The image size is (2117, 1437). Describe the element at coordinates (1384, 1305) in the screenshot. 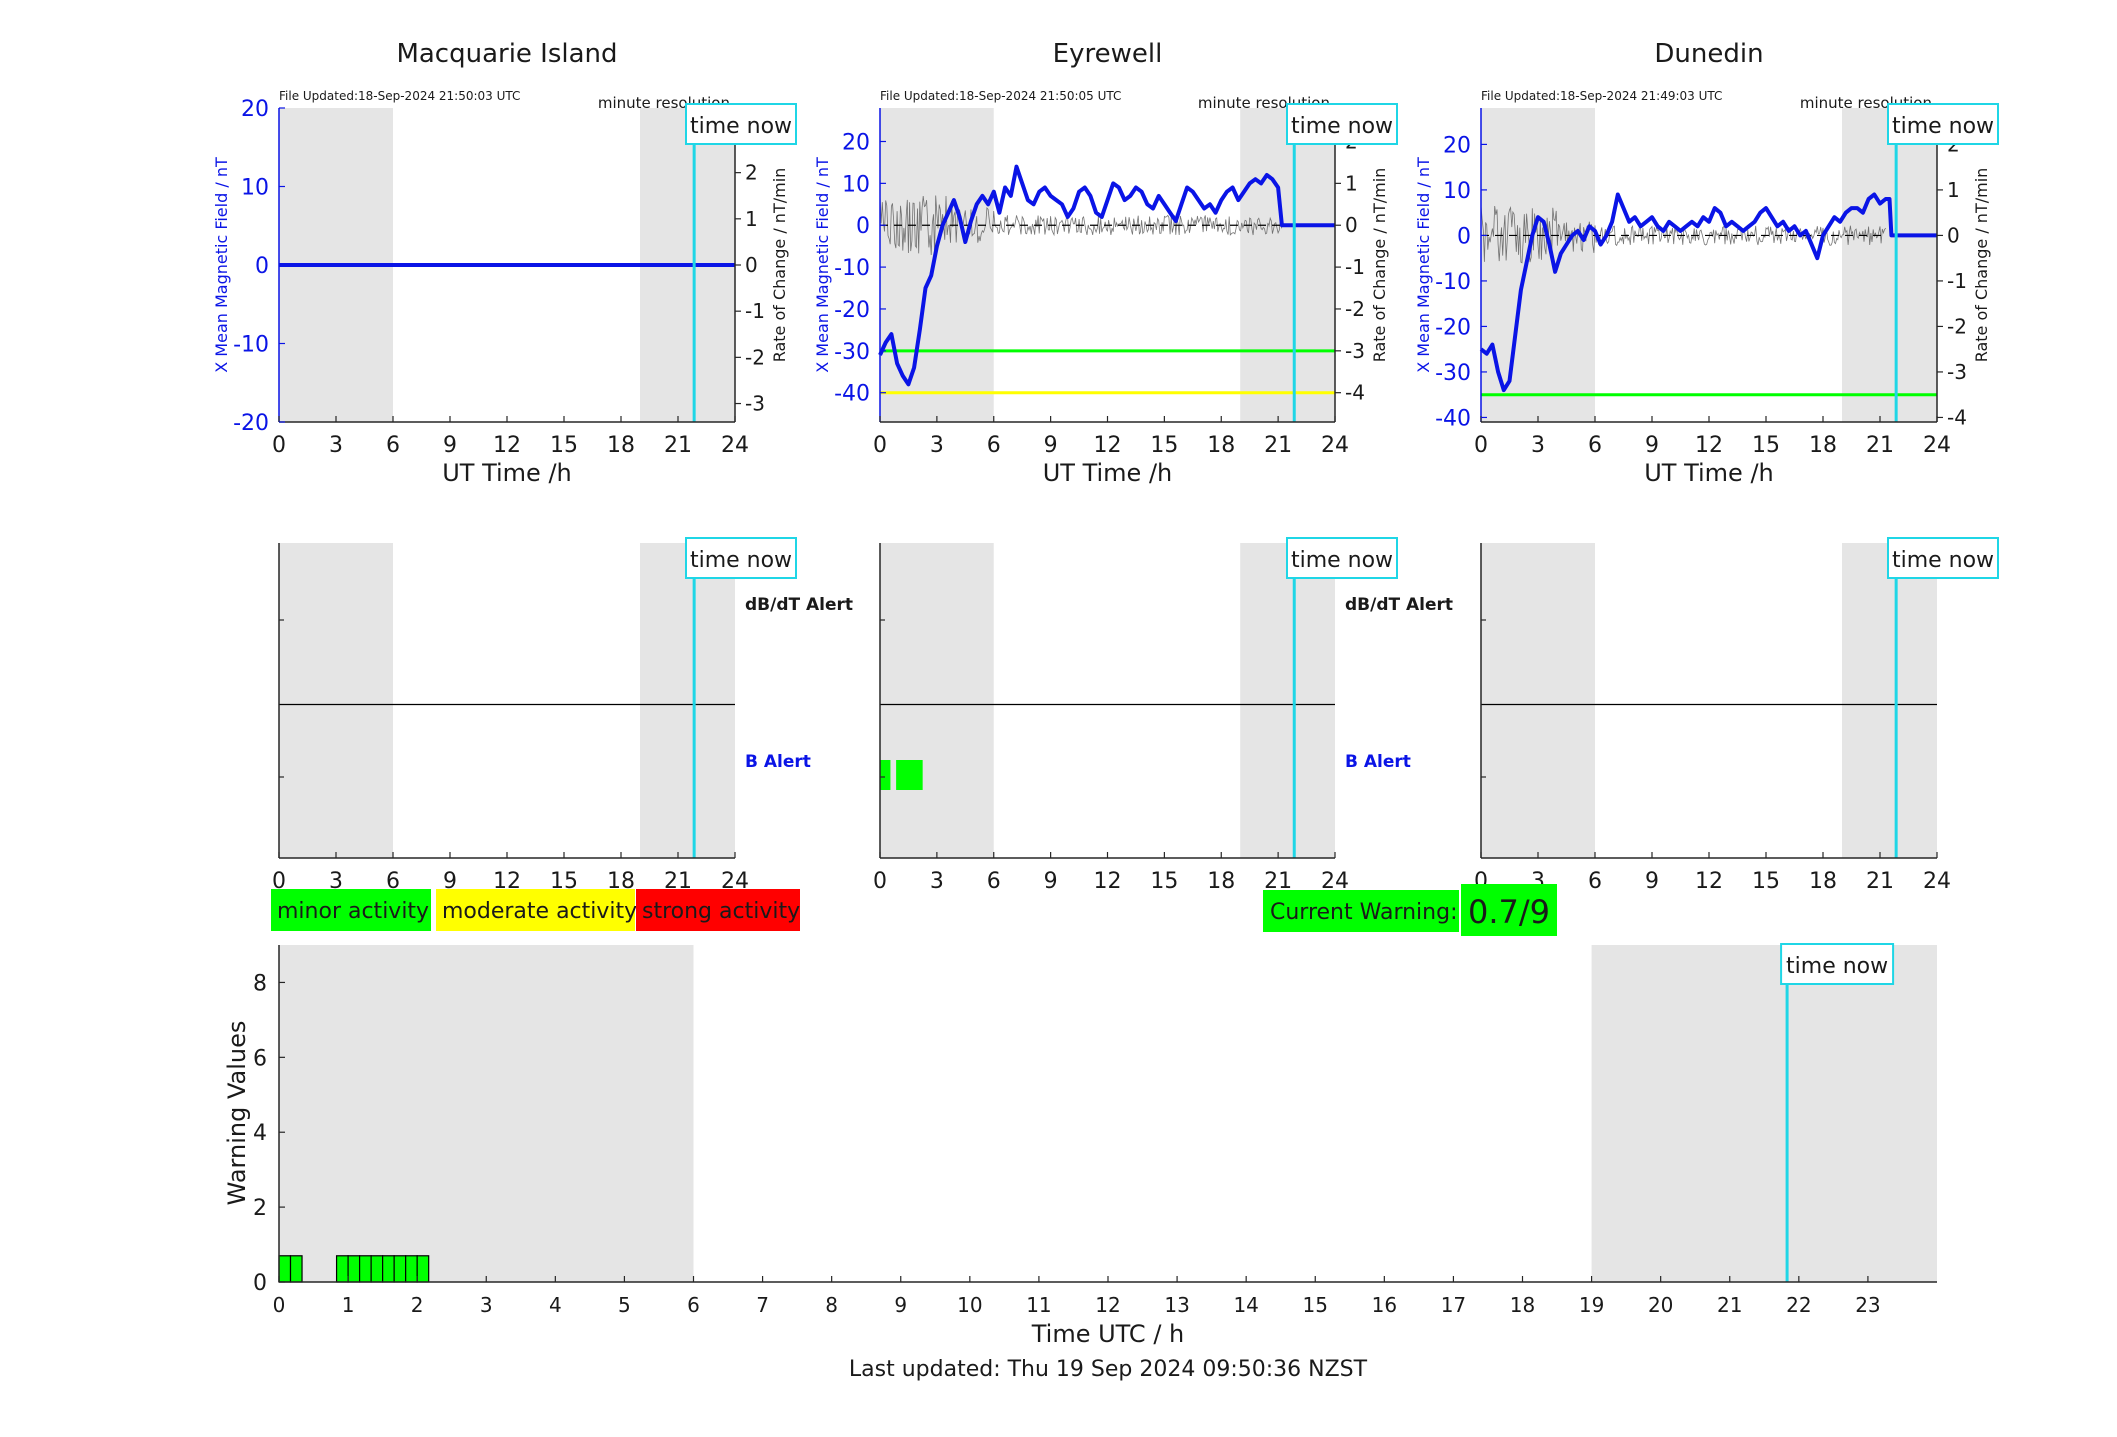

I see `x-tick-label: 16` at that location.